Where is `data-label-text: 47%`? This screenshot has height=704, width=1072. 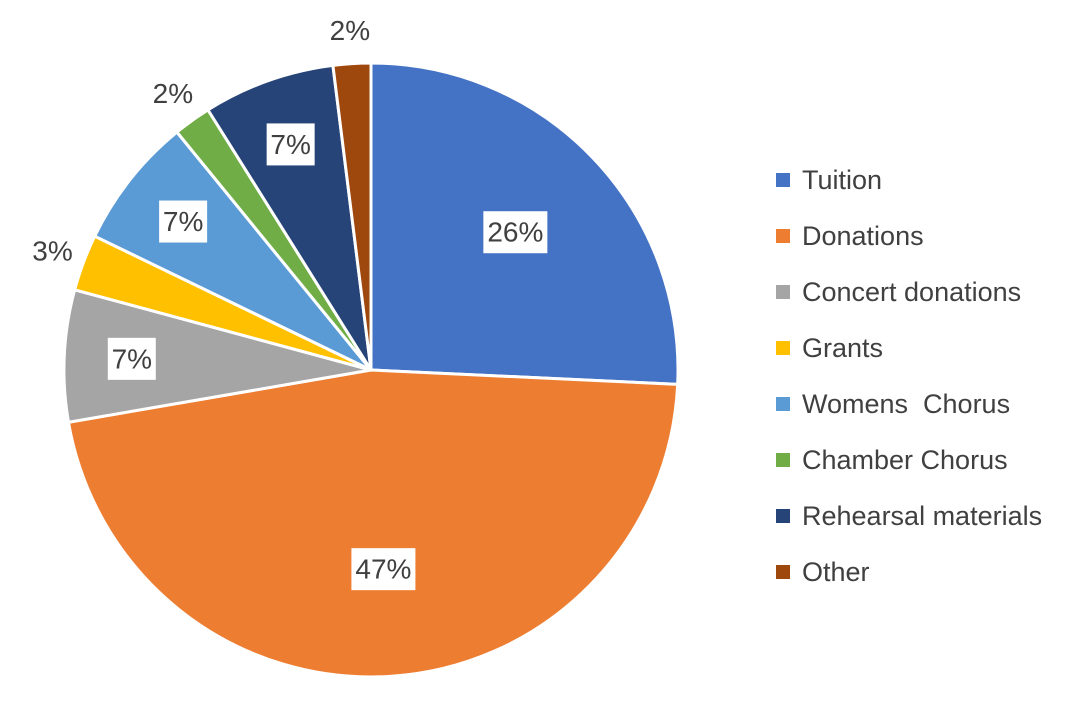 data-label-text: 47% is located at coordinates (383, 569).